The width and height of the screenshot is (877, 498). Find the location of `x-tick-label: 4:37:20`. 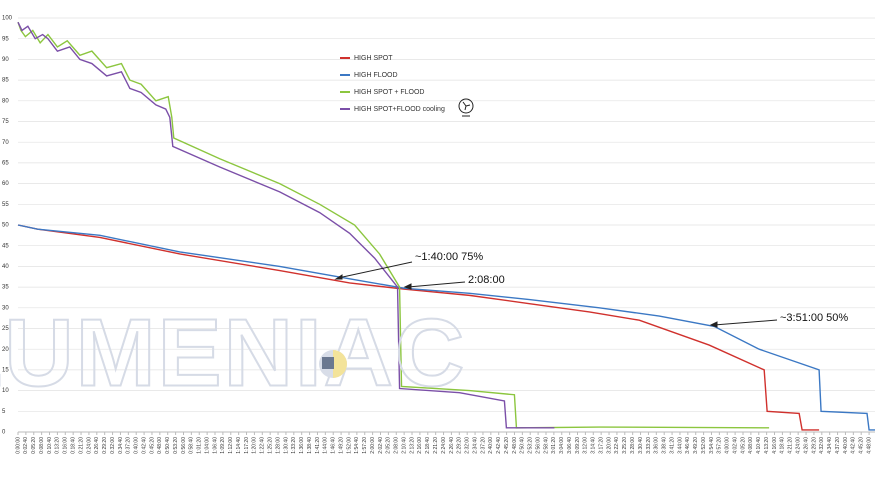

x-tick-label: 4:37:20 is located at coordinates (838, 445).